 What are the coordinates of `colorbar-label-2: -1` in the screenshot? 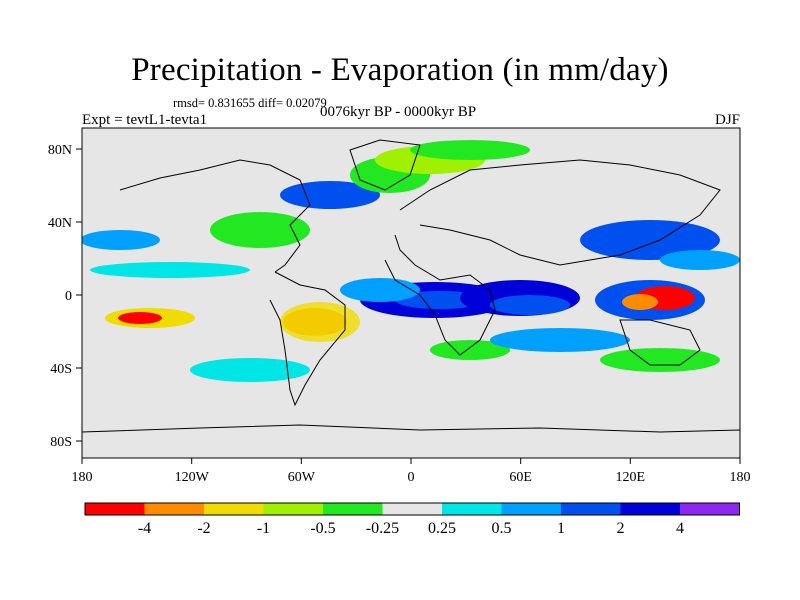 It's located at (263, 528).